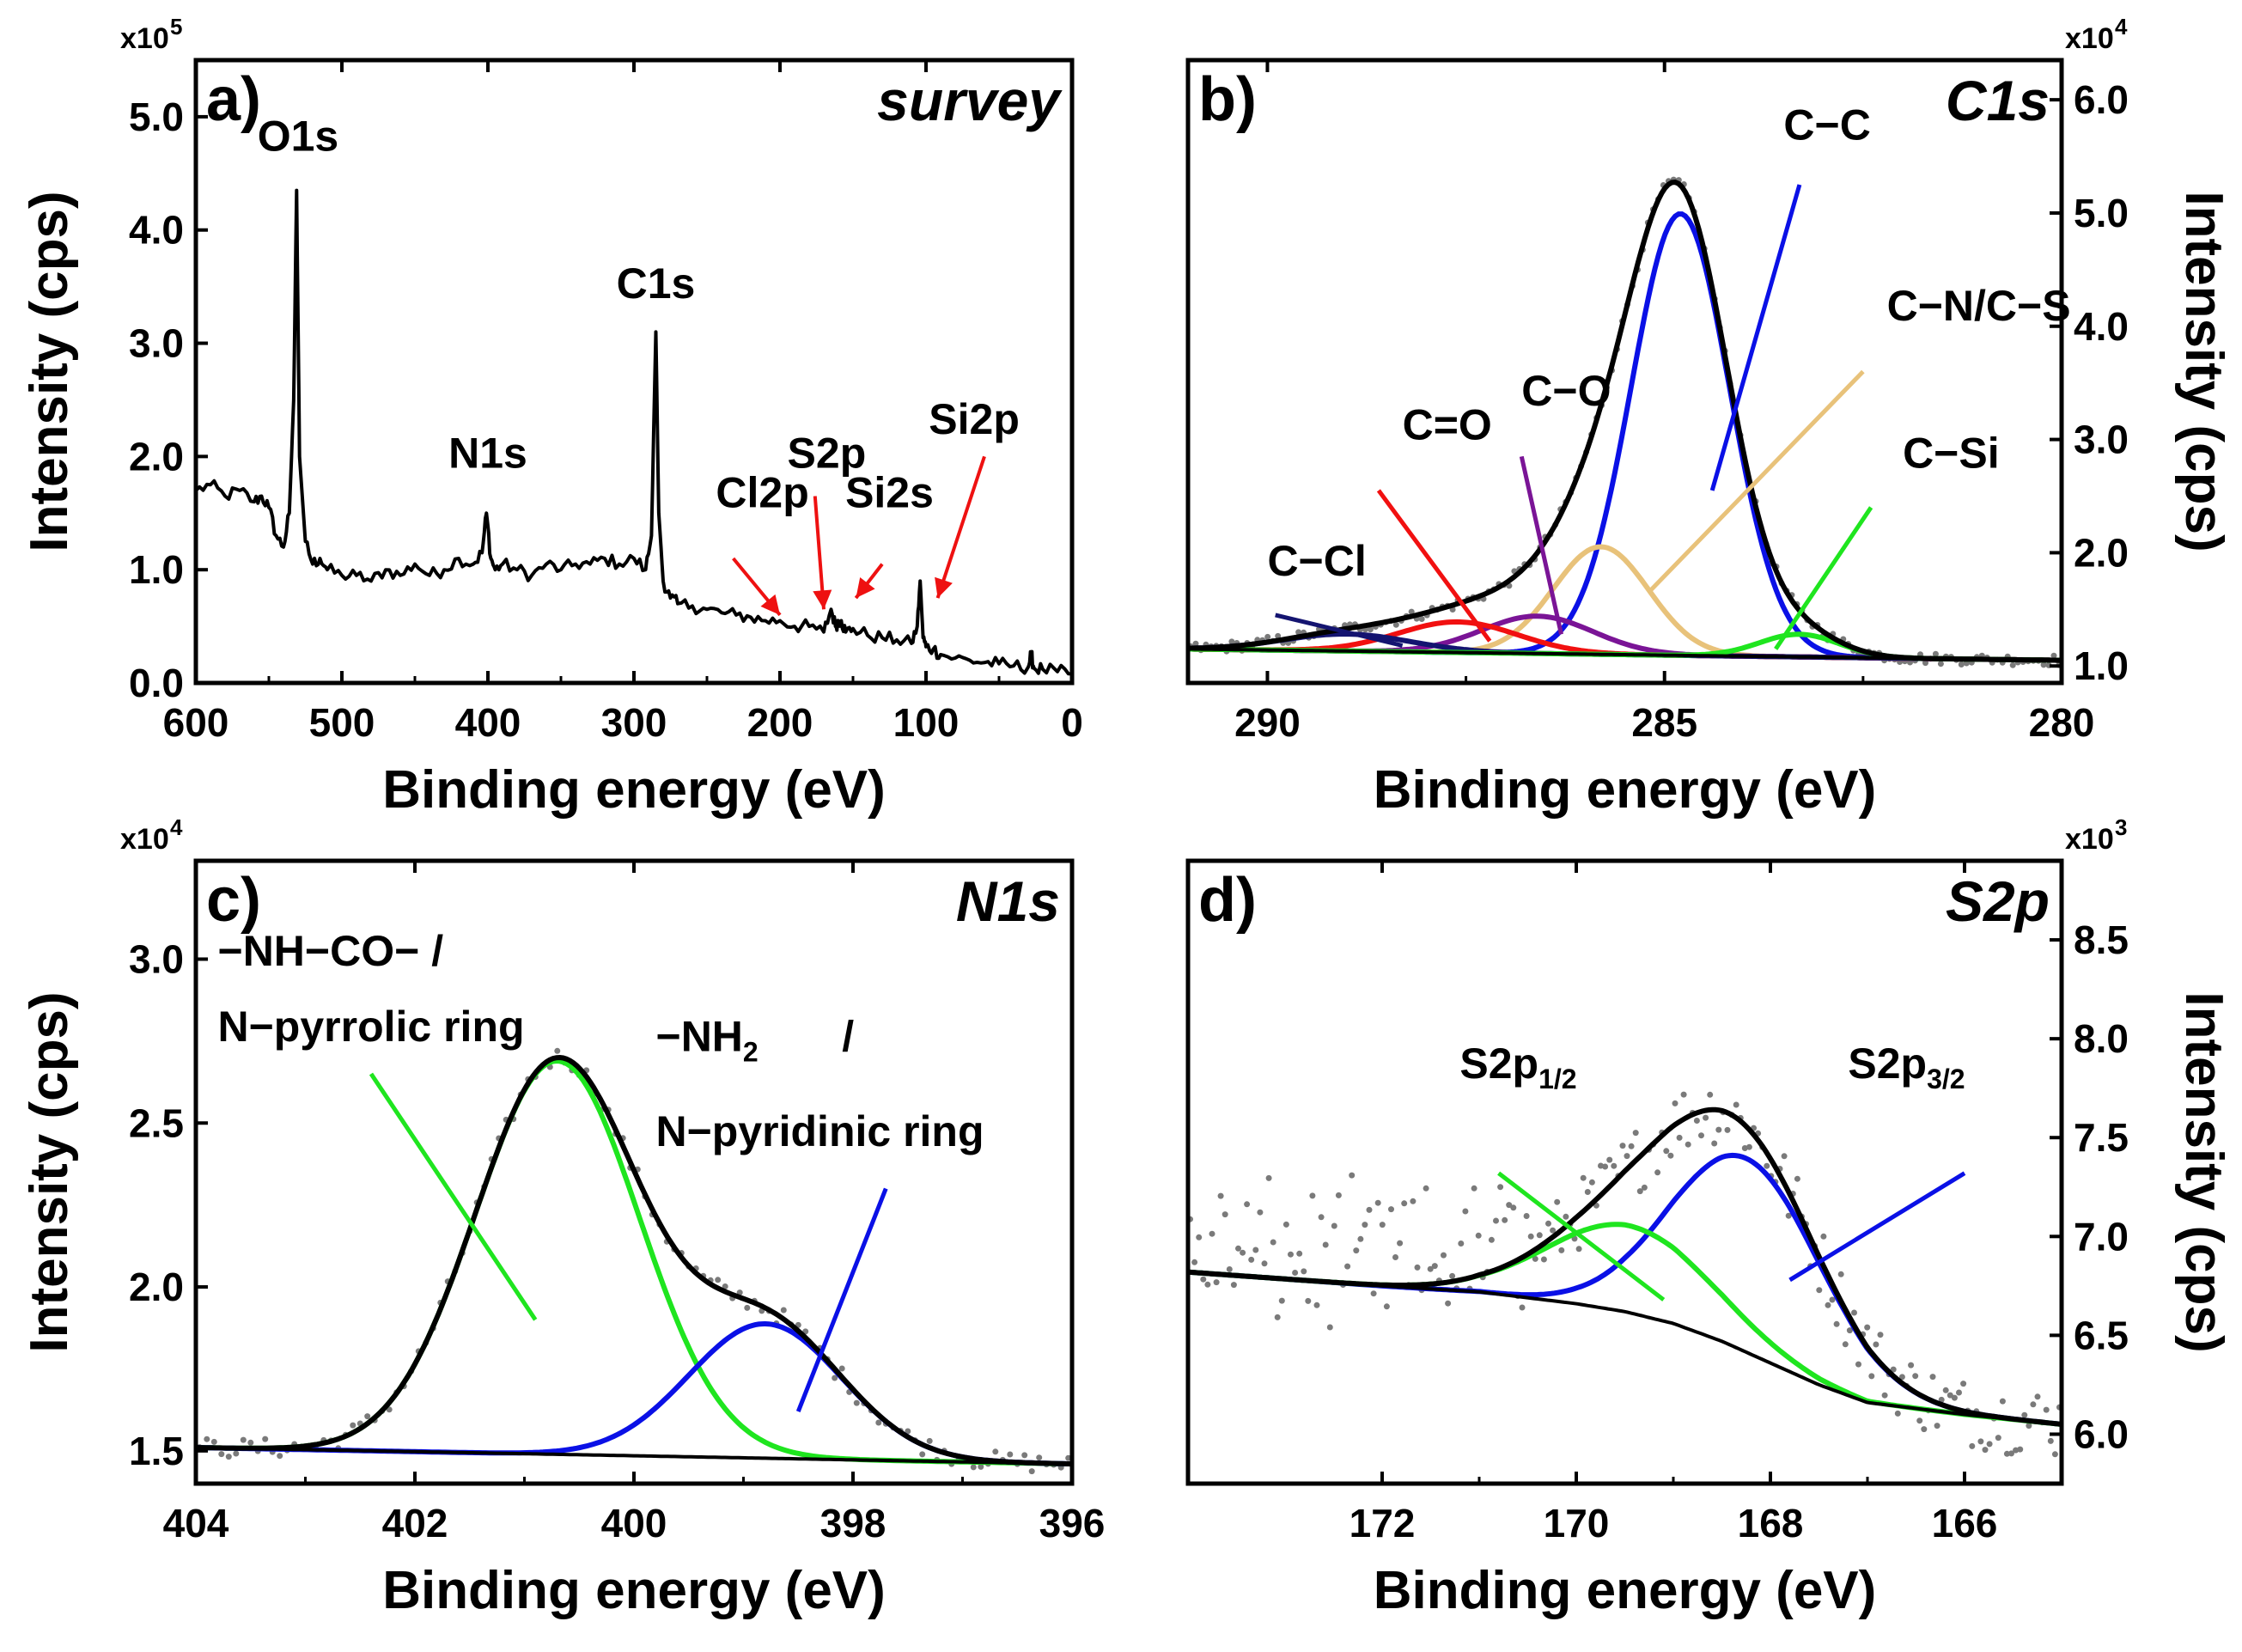 The image size is (2242, 1652). I want to click on peak-label: Cl2p, so click(762, 493).